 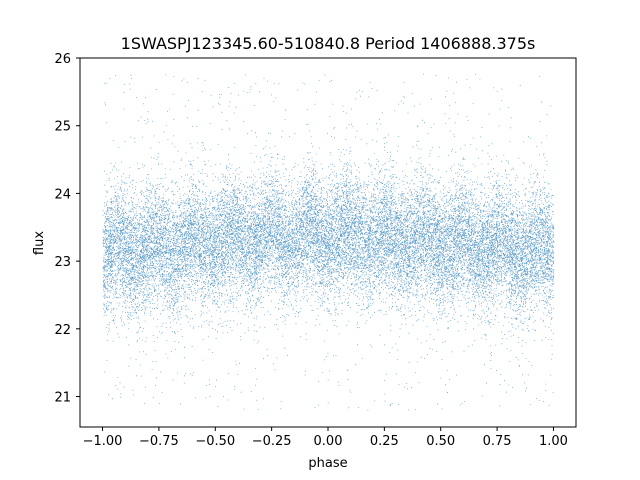 I want to click on x-tick-label: −1.00, so click(x=103, y=441).